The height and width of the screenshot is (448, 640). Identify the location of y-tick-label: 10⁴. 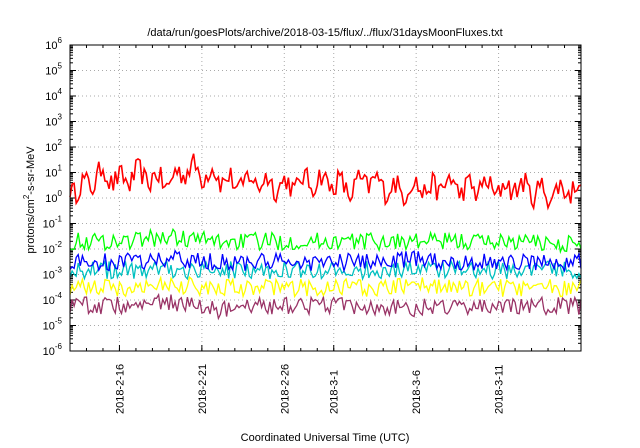
(53, 95).